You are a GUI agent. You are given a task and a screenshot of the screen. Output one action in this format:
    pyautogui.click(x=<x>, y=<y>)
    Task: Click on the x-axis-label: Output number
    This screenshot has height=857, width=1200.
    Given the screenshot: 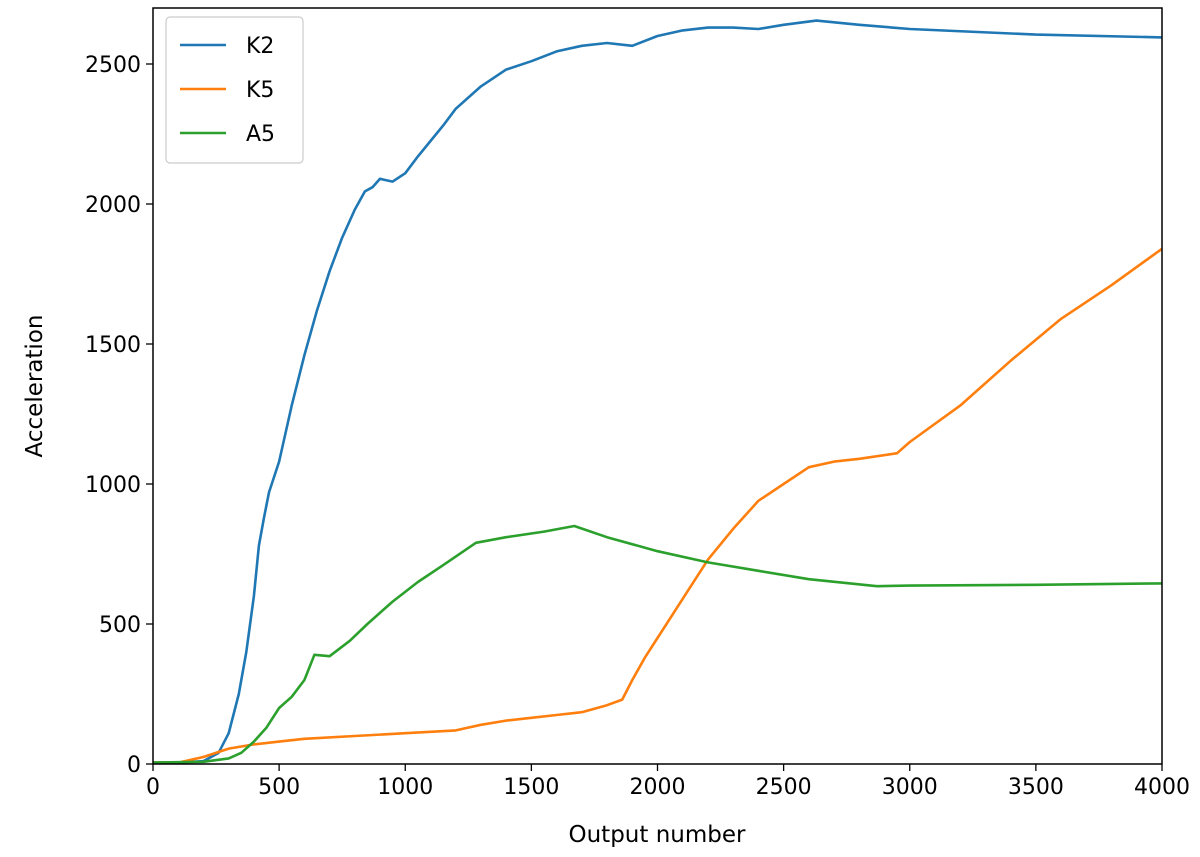 What is the action you would take?
    pyautogui.click(x=658, y=835)
    